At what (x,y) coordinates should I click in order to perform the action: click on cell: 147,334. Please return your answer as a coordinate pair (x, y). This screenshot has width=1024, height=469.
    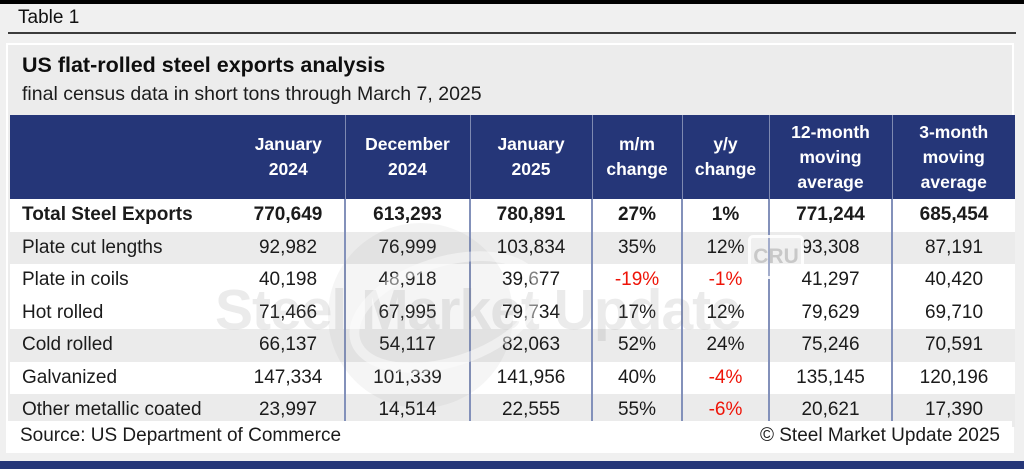
    Looking at the image, I should click on (288, 377).